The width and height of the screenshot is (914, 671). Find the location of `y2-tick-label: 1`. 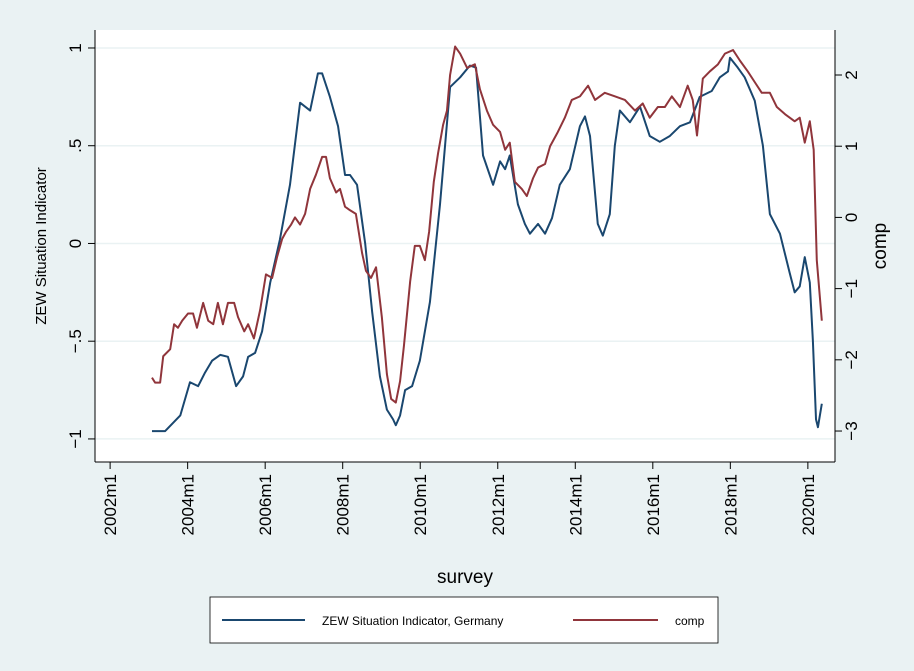

y2-tick-label: 1 is located at coordinates (851, 145).